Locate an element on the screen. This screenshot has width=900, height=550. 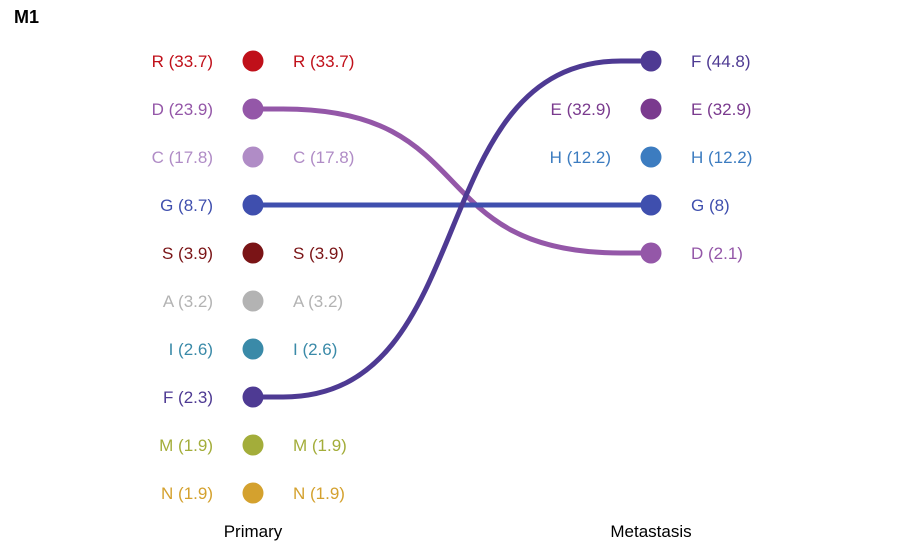
primary-dot-s is located at coordinates (253, 253).